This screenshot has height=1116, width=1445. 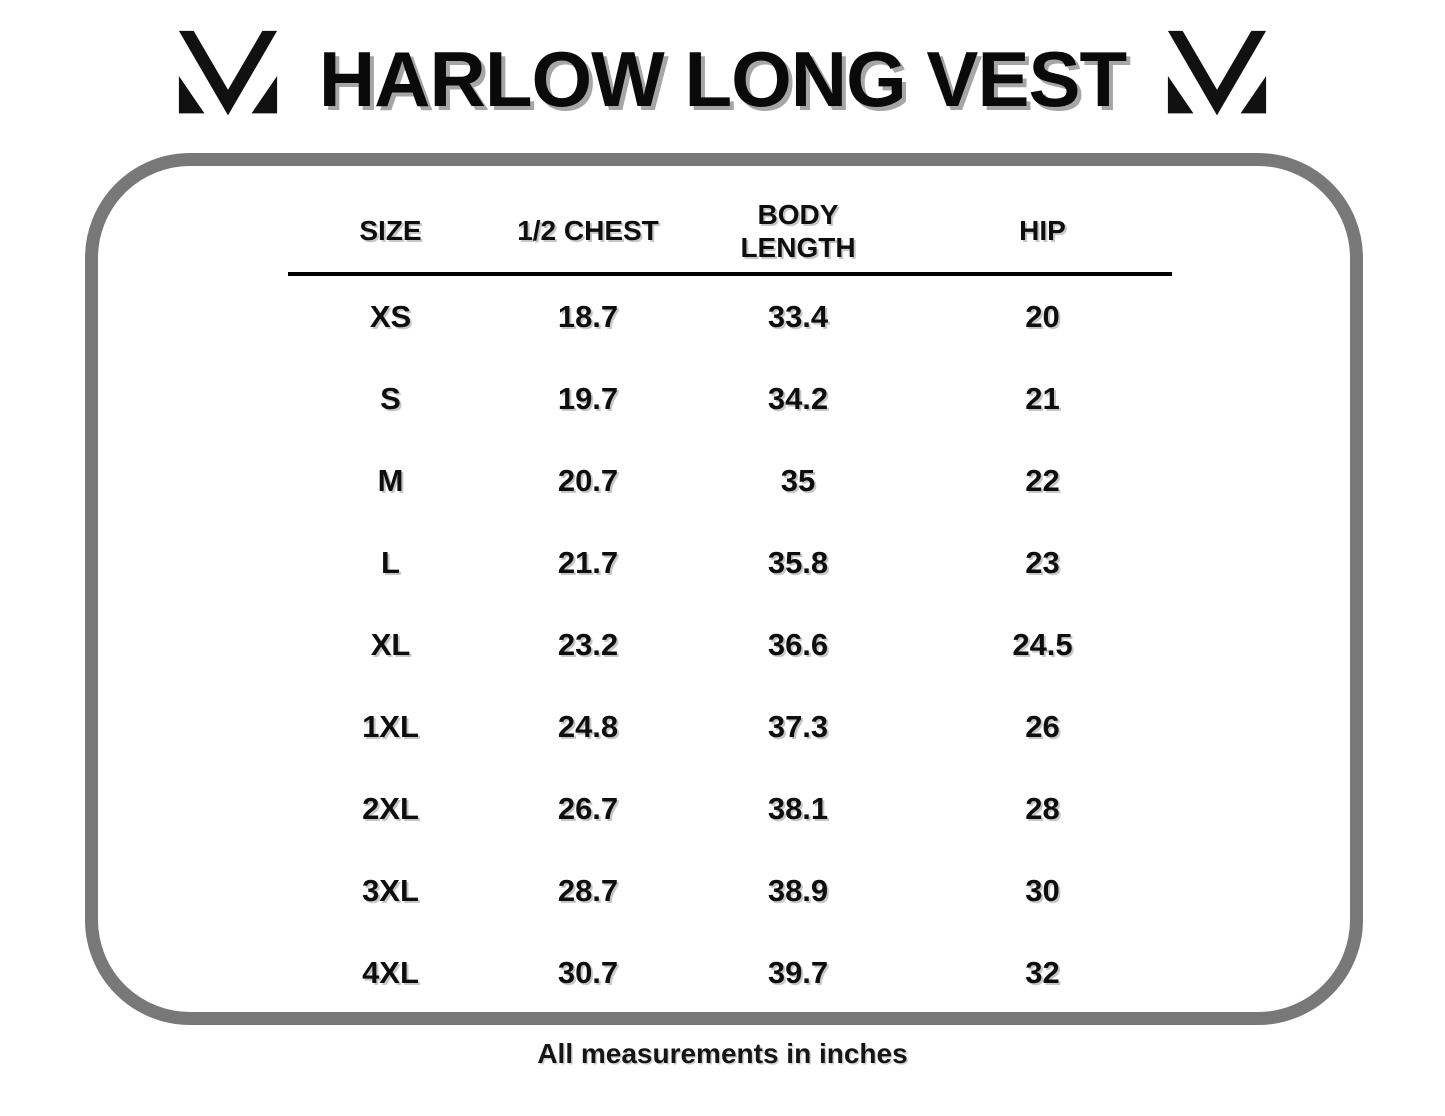 What do you see at coordinates (1042, 808) in the screenshot?
I see `hip-cell: 28` at bounding box center [1042, 808].